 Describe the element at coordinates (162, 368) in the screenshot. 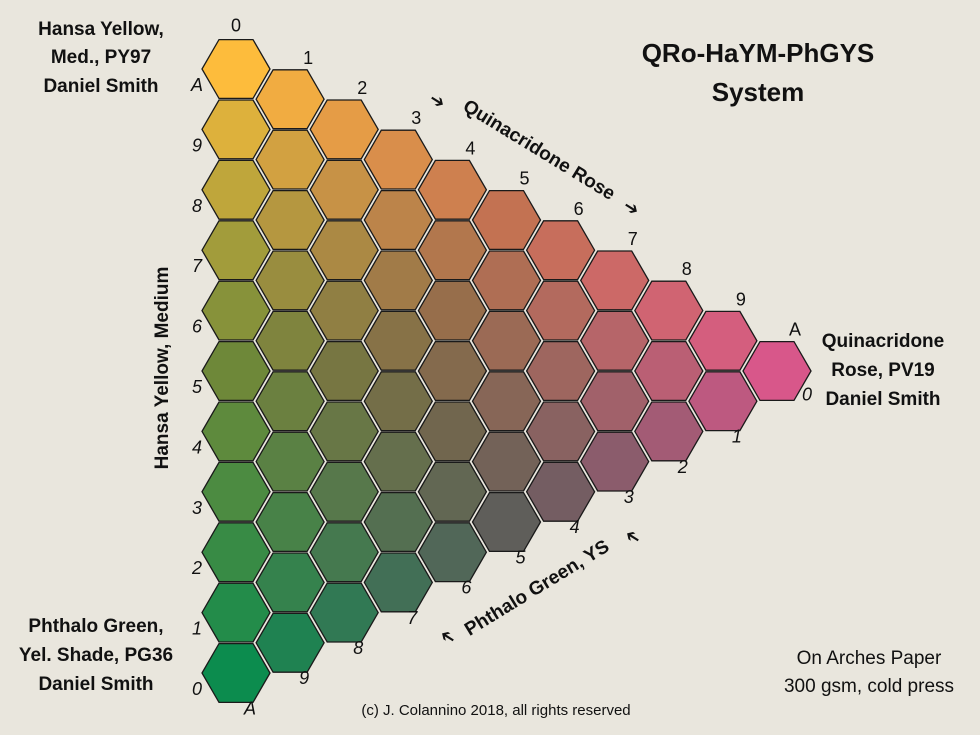

I see `edge-label-yellow: Hansa Yellow, Medium` at that location.